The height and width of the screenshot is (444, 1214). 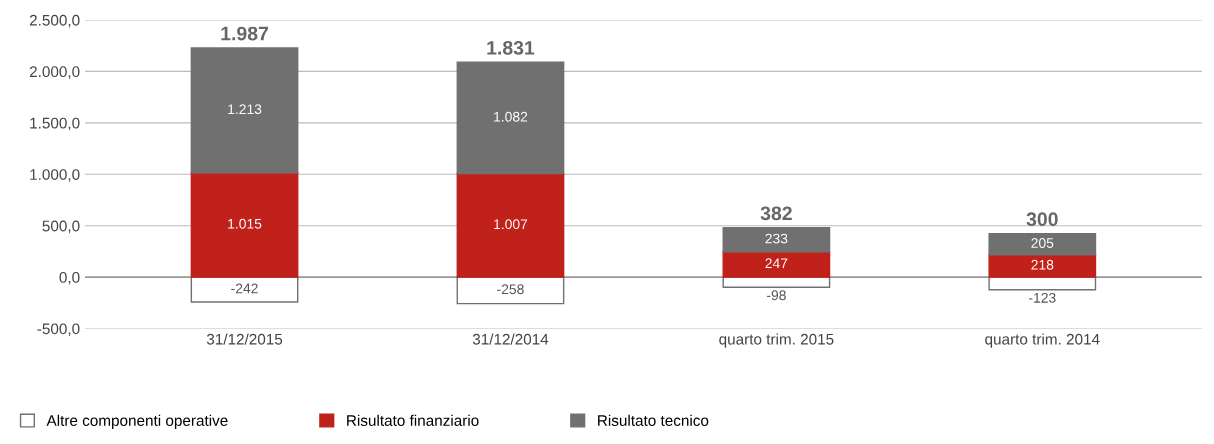 I want to click on total-label: 1.831, so click(x=511, y=47).